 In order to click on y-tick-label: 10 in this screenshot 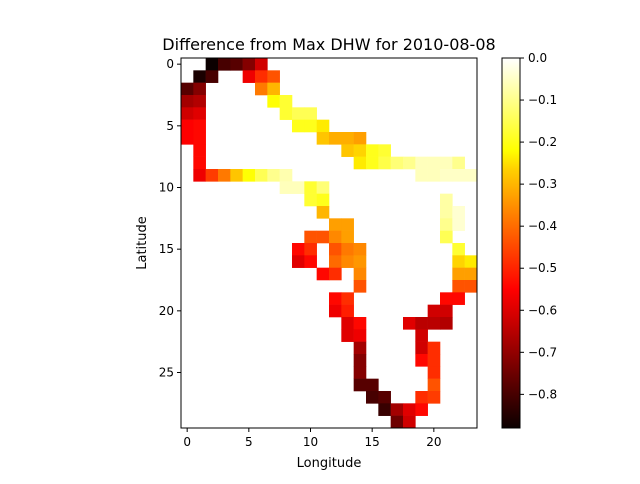, I will do `click(166, 188)`.